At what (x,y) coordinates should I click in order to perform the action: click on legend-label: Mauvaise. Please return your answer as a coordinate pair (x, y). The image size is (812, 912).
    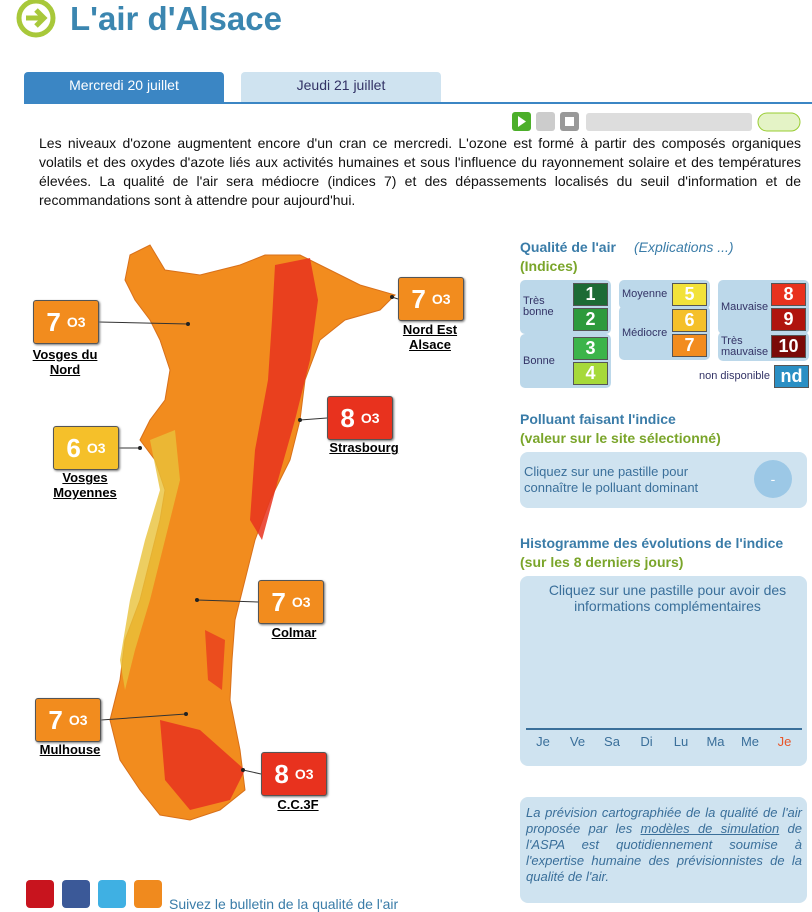
    Looking at the image, I should click on (745, 306).